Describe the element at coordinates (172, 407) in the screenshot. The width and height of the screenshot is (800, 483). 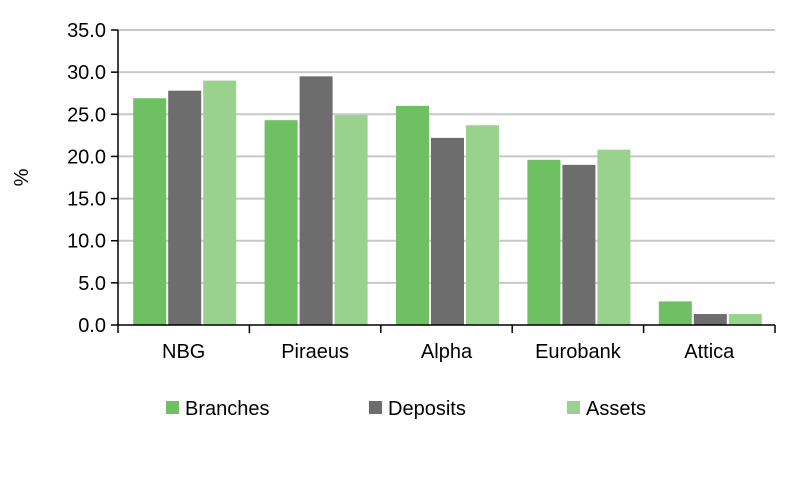
I see `legend-swatch-branches` at that location.